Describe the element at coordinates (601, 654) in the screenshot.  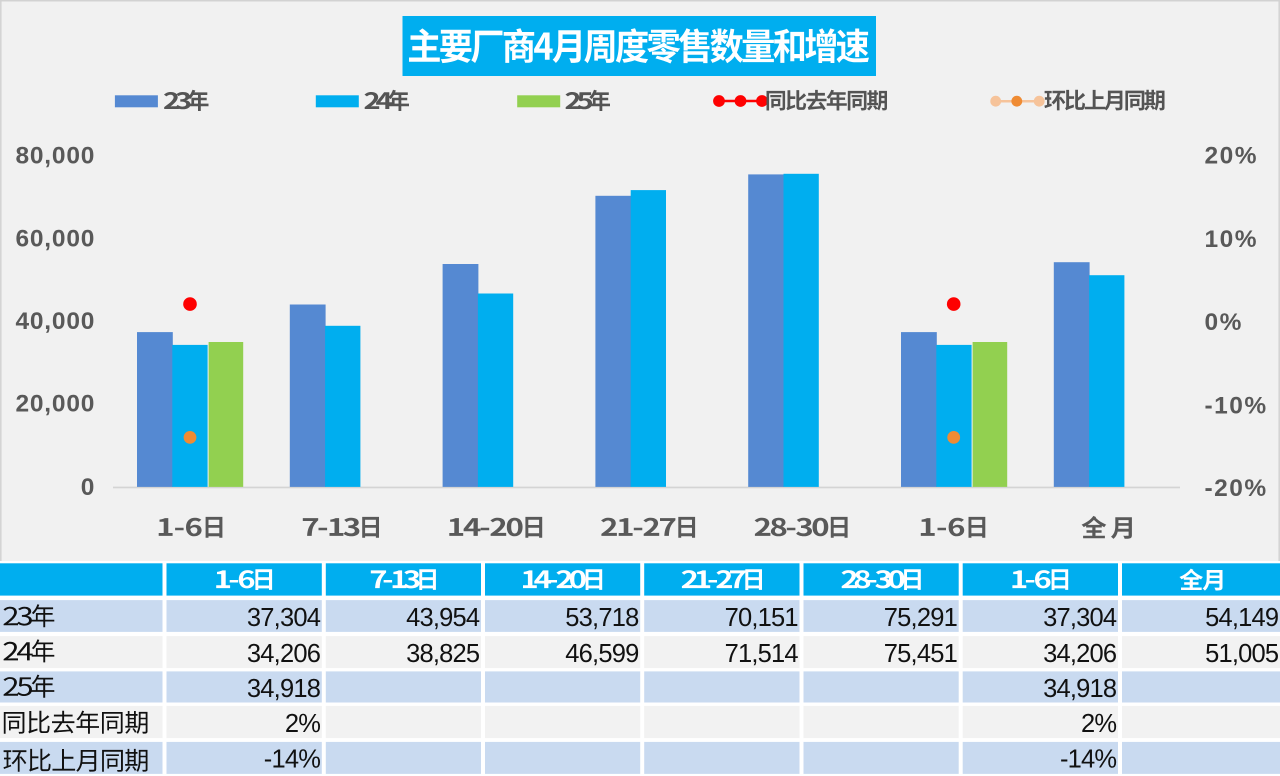
I see `svg-text: 46,599` at that location.